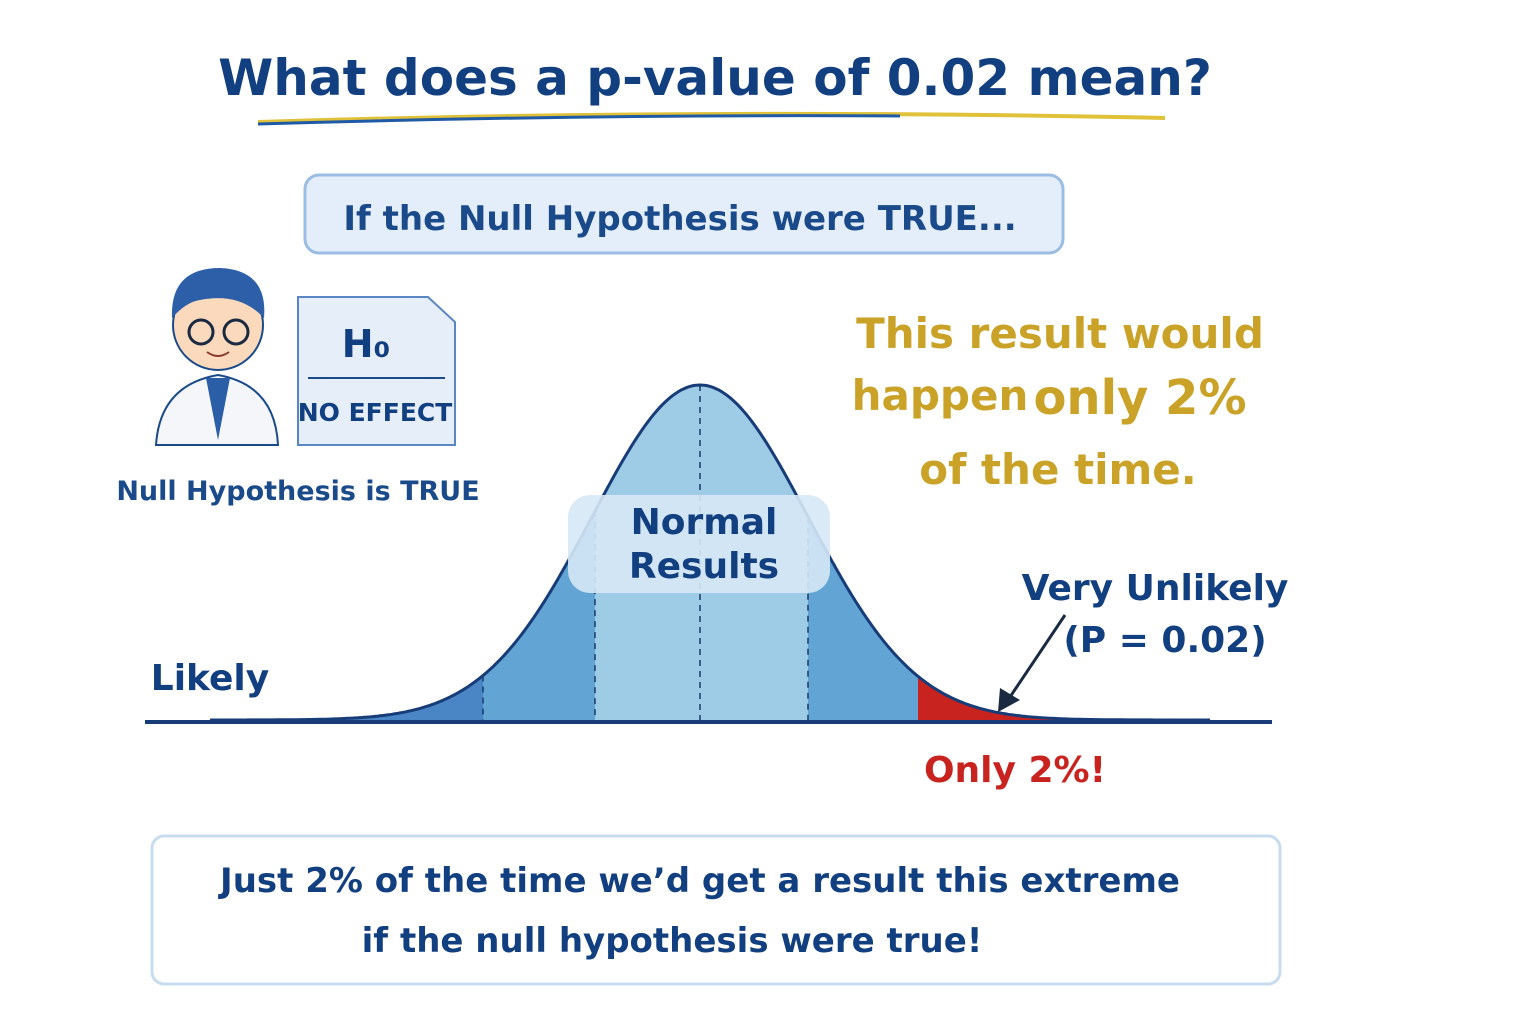 The width and height of the screenshot is (1536, 1024). Describe the element at coordinates (1009, 700) in the screenshot. I see `arrowhead` at that location.